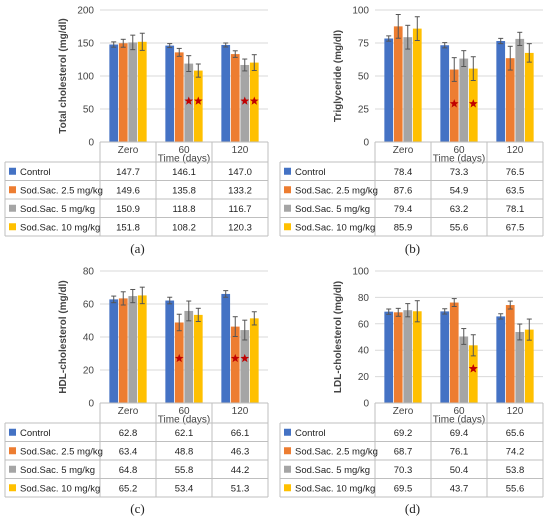 The width and height of the screenshot is (550, 521). I want to click on panel-label: (c), so click(137, 508).